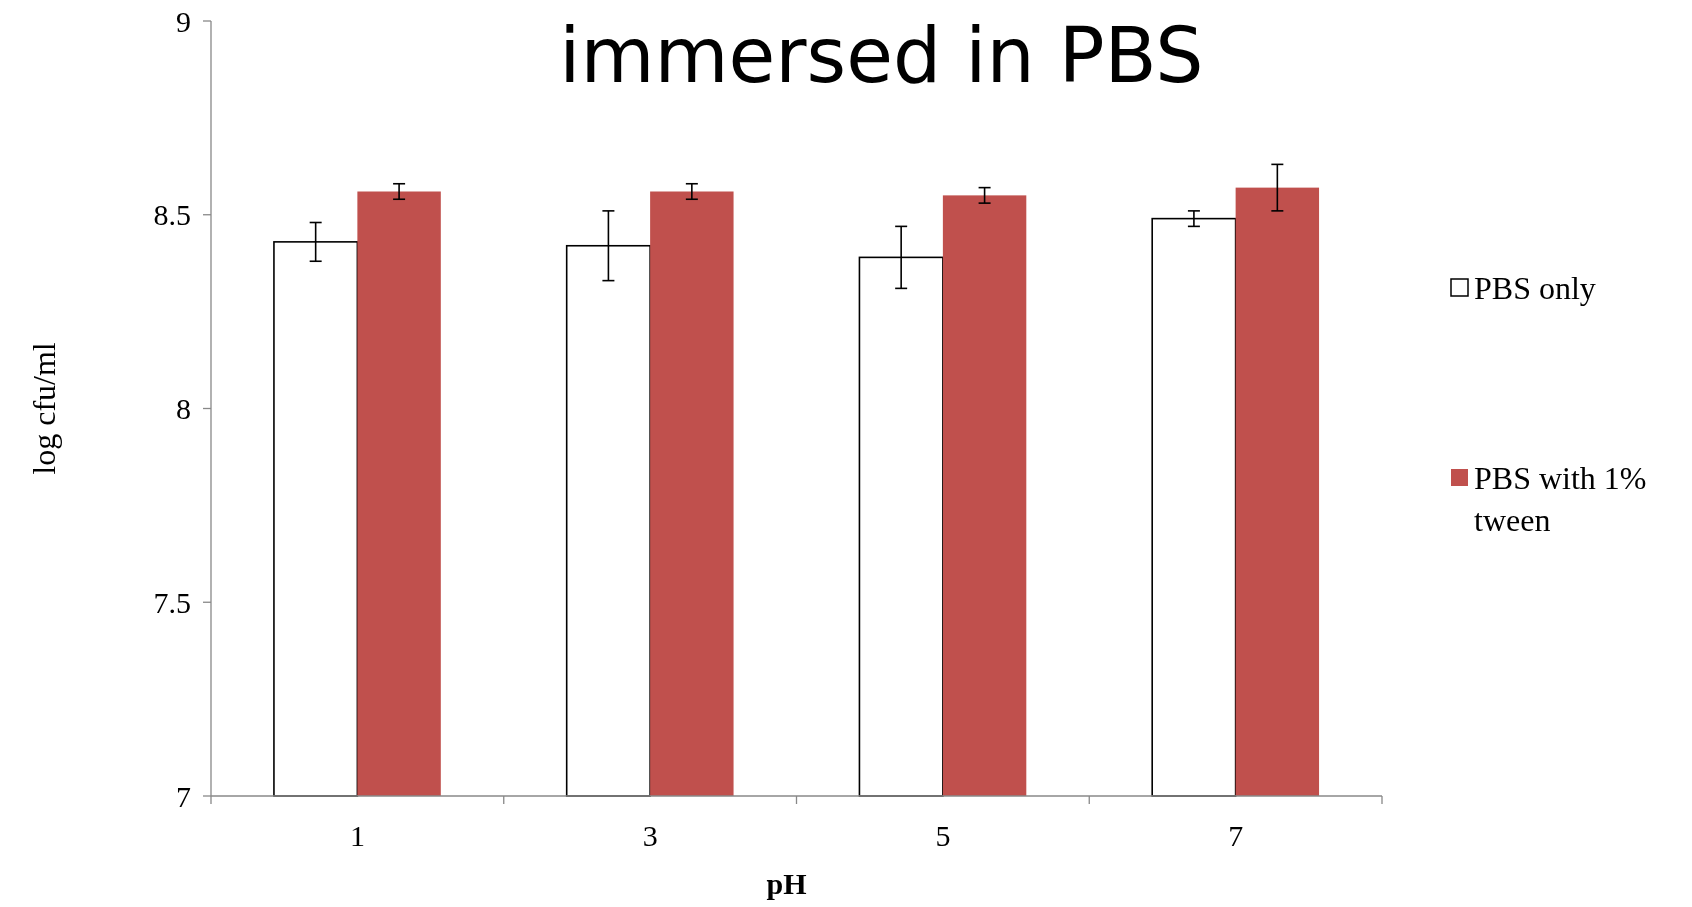  What do you see at coordinates (357, 835) in the screenshot?
I see `x-tick-label: 1` at bounding box center [357, 835].